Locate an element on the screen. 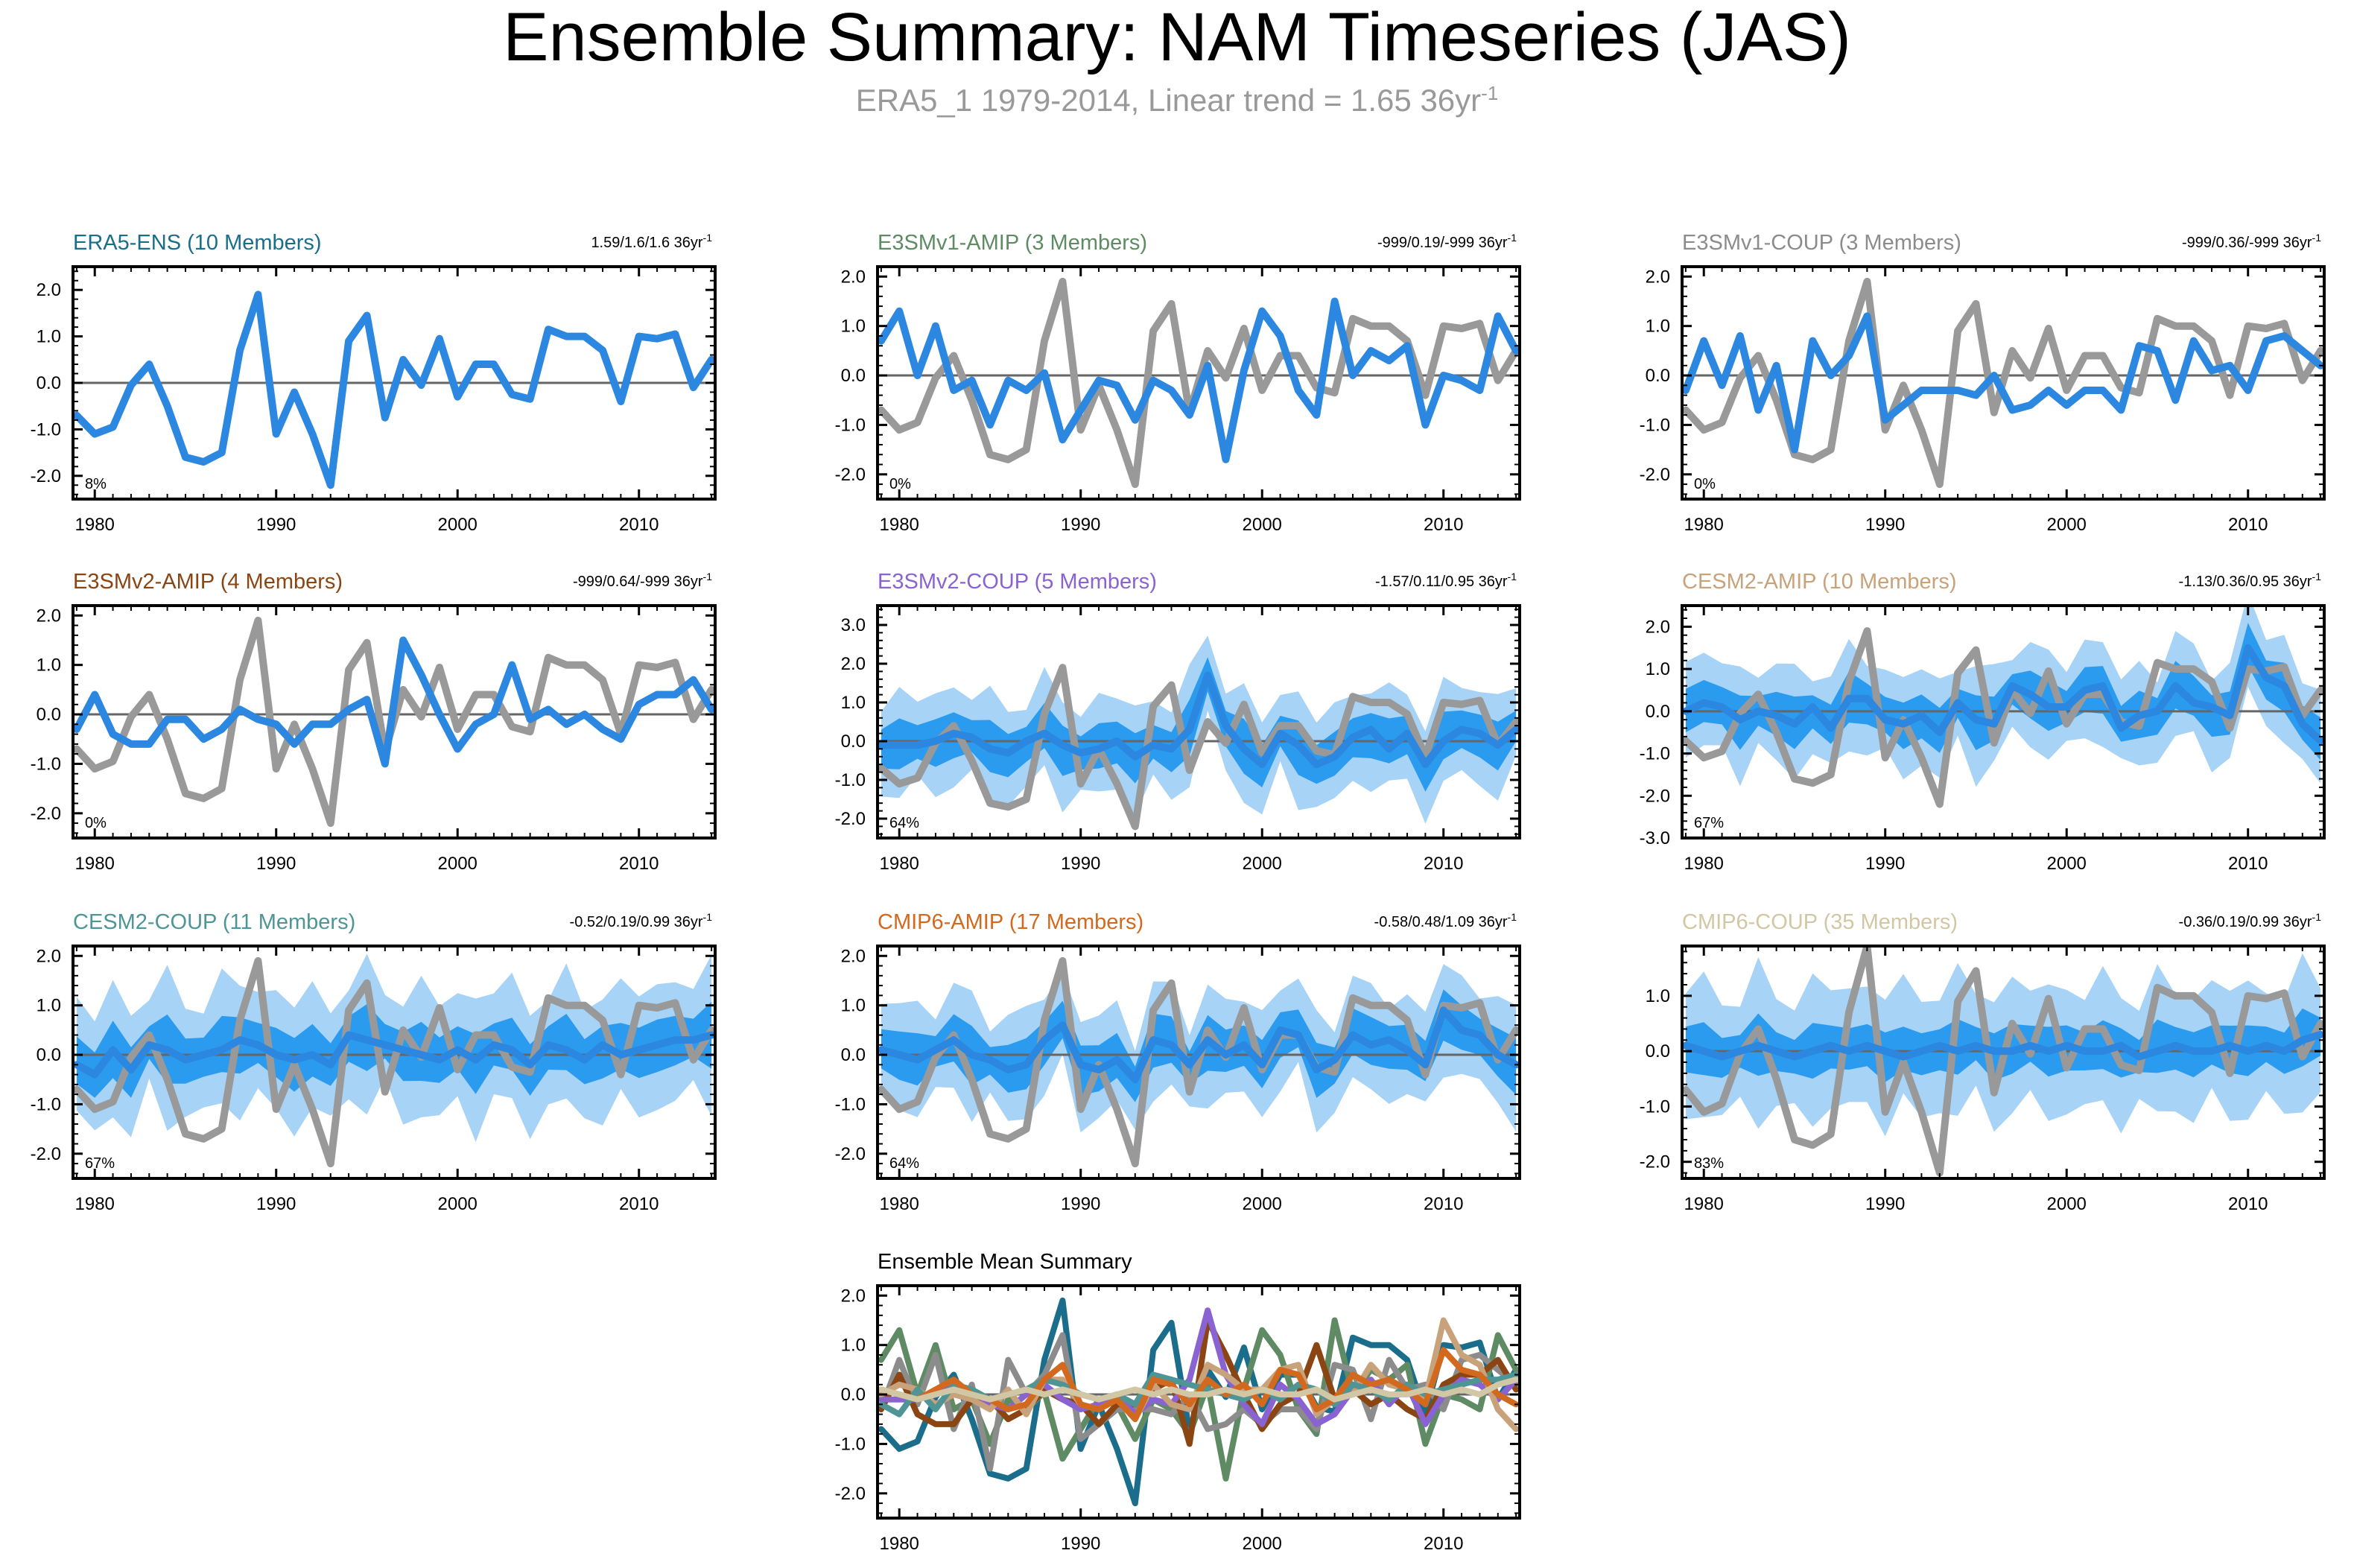 The height and width of the screenshot is (1568, 2354). outer-band is located at coordinates (1199, 730).